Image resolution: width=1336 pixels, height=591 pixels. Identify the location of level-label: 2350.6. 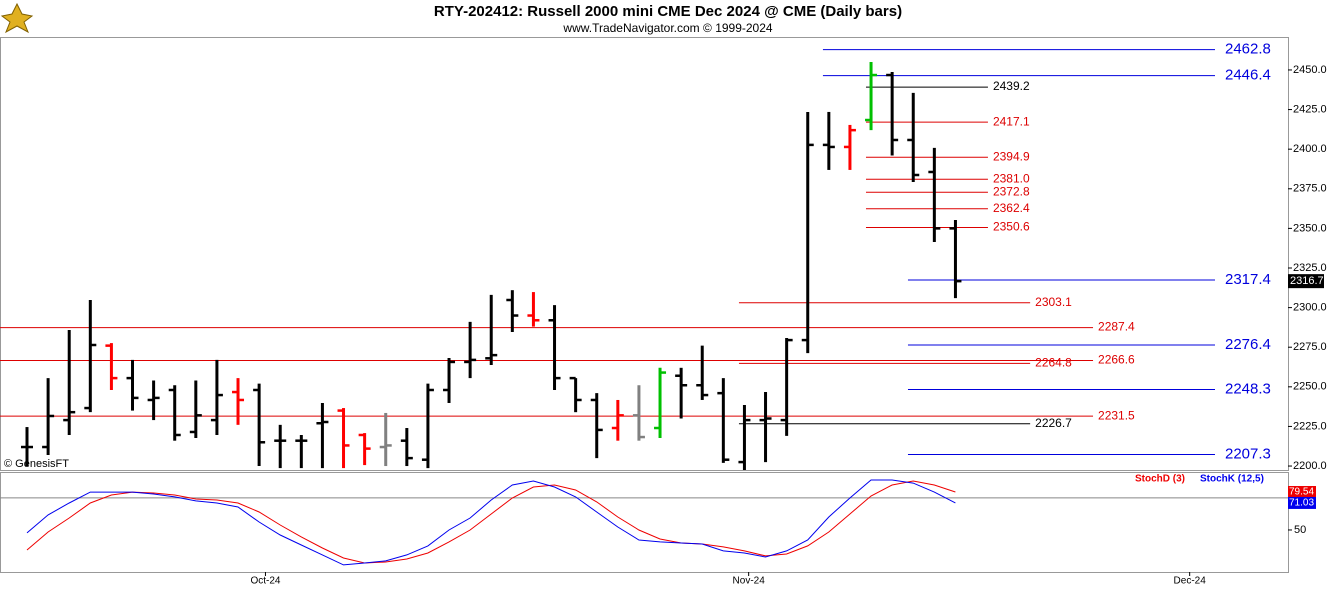
(1011, 227).